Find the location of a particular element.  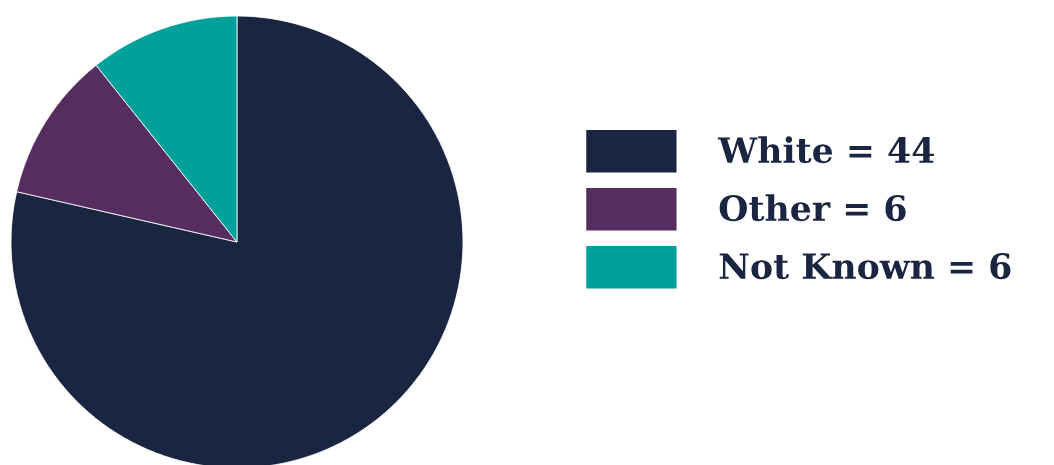

legend-label: Not Known = 6 is located at coordinates (865, 266).